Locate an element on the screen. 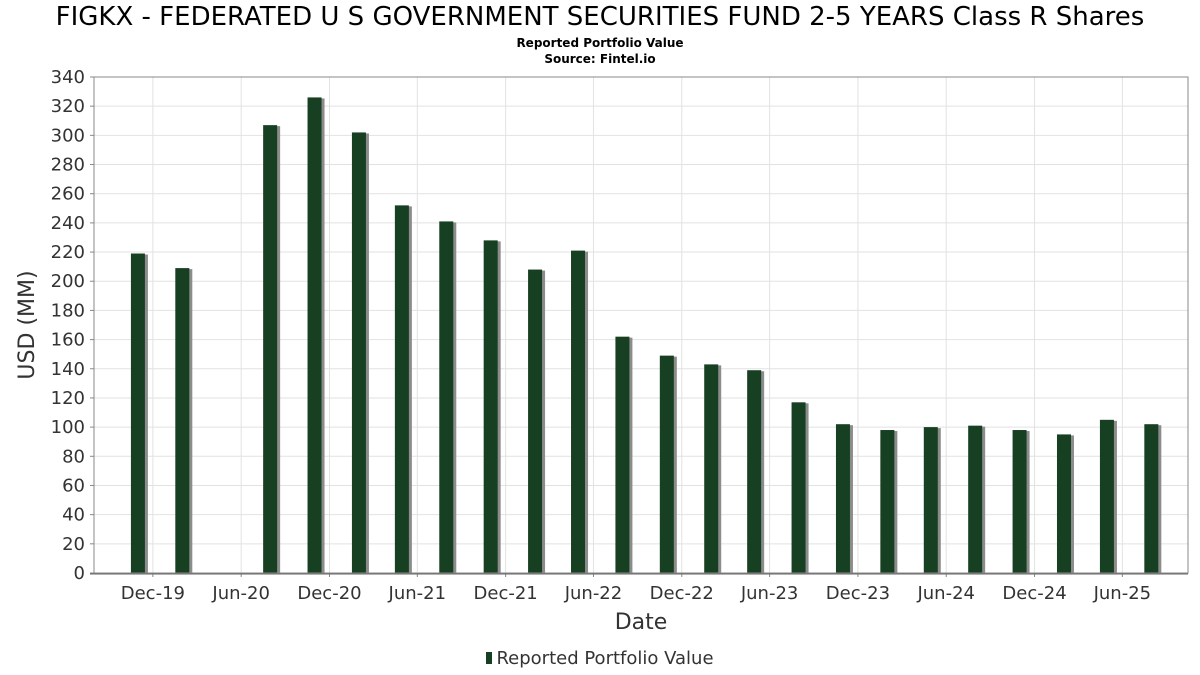 This screenshot has height=675, width=1200. x-tick-label: Jun-25 is located at coordinates (1122, 593).